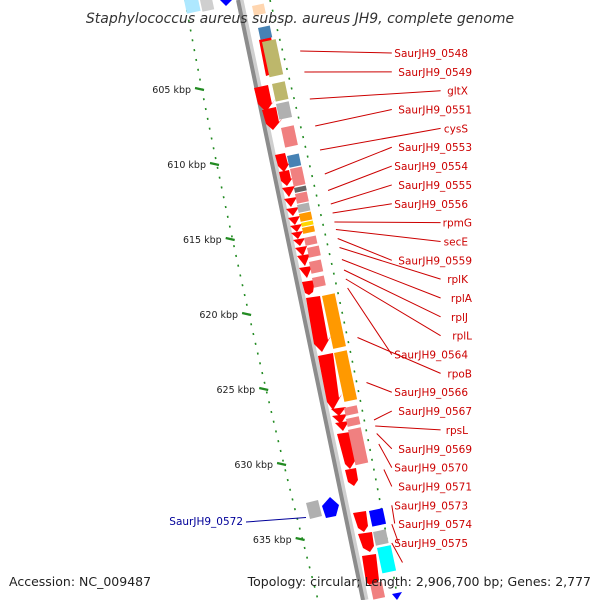  Describe the element at coordinates (397, 596) in the screenshot. I see `cds-blue-bottom` at that location.